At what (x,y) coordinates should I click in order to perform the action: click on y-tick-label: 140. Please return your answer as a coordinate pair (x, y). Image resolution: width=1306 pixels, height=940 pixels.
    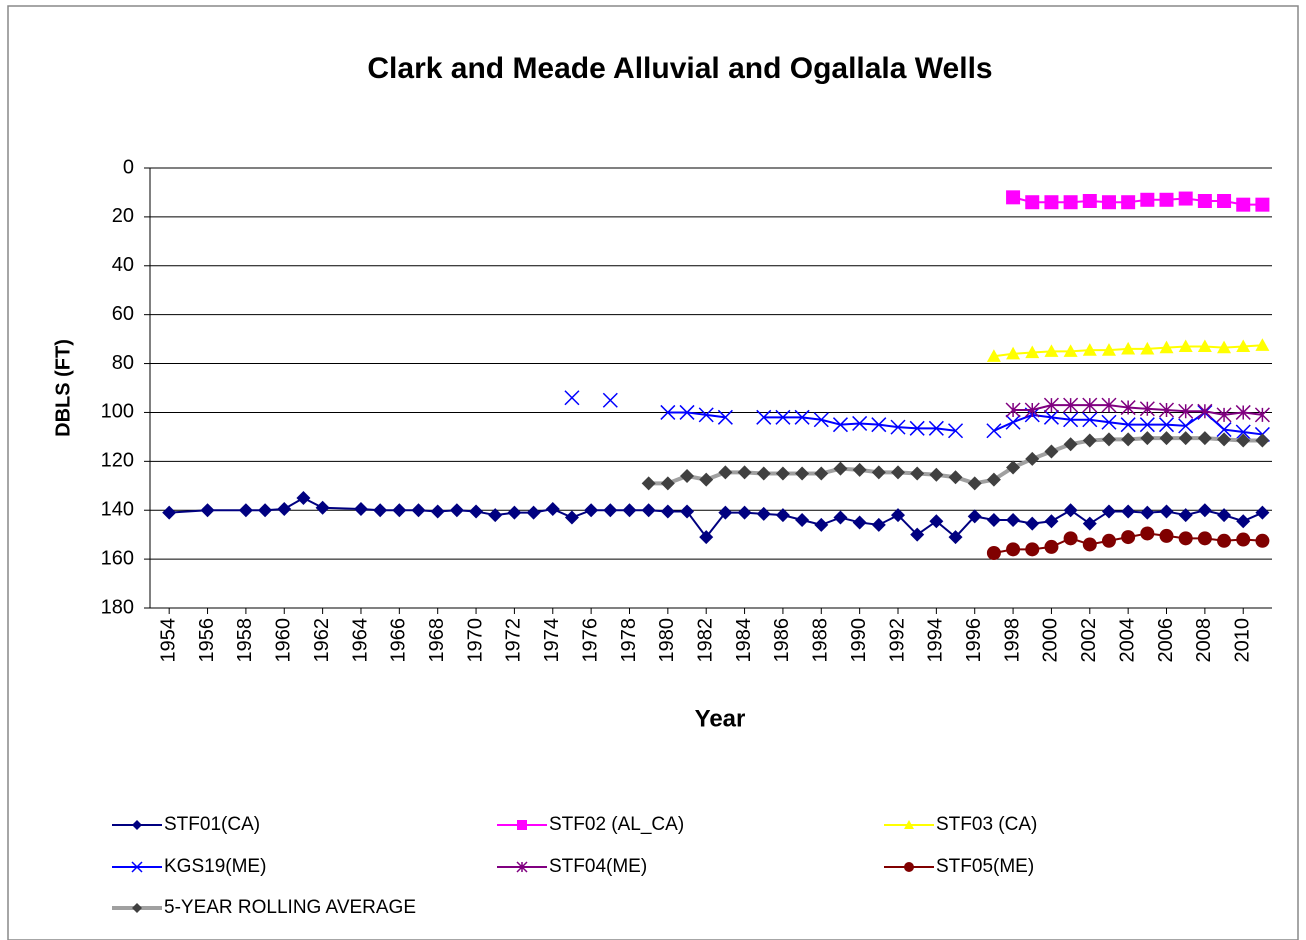
    Looking at the image, I should click on (117, 510).